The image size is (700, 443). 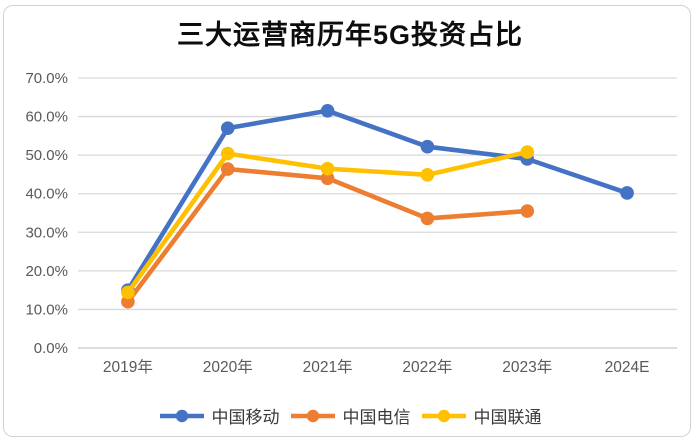 I want to click on y-tick-label: 0.0%, so click(x=51, y=348).